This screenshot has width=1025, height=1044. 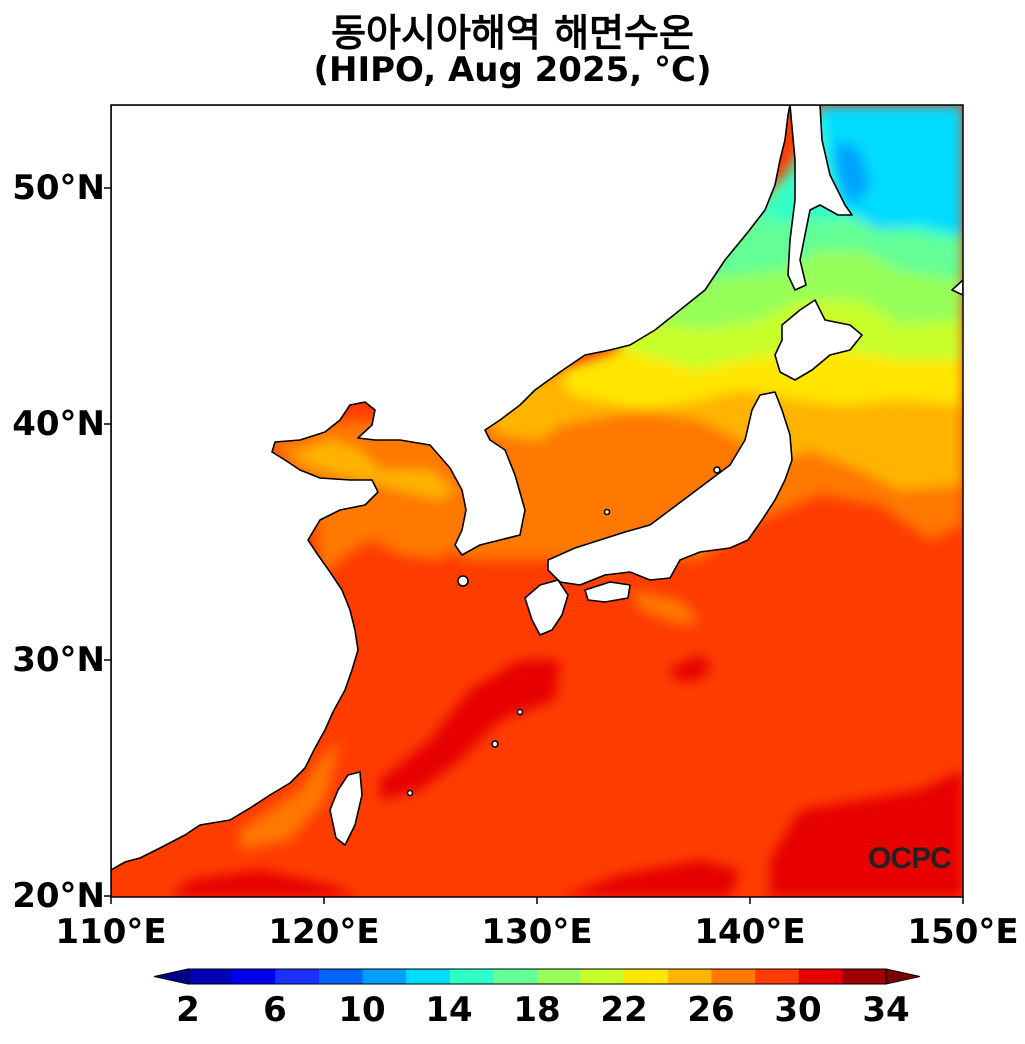 I want to click on colorbar-frame, so click(x=537, y=976).